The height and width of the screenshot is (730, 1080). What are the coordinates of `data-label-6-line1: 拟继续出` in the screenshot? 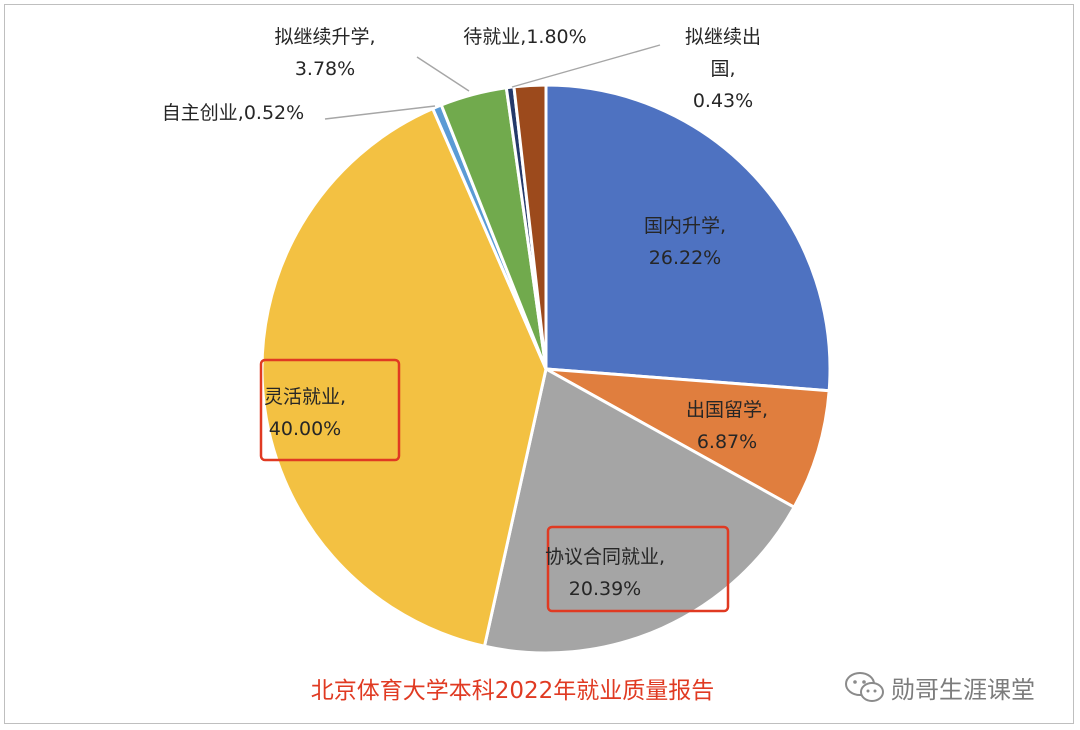 It's located at (723, 37).